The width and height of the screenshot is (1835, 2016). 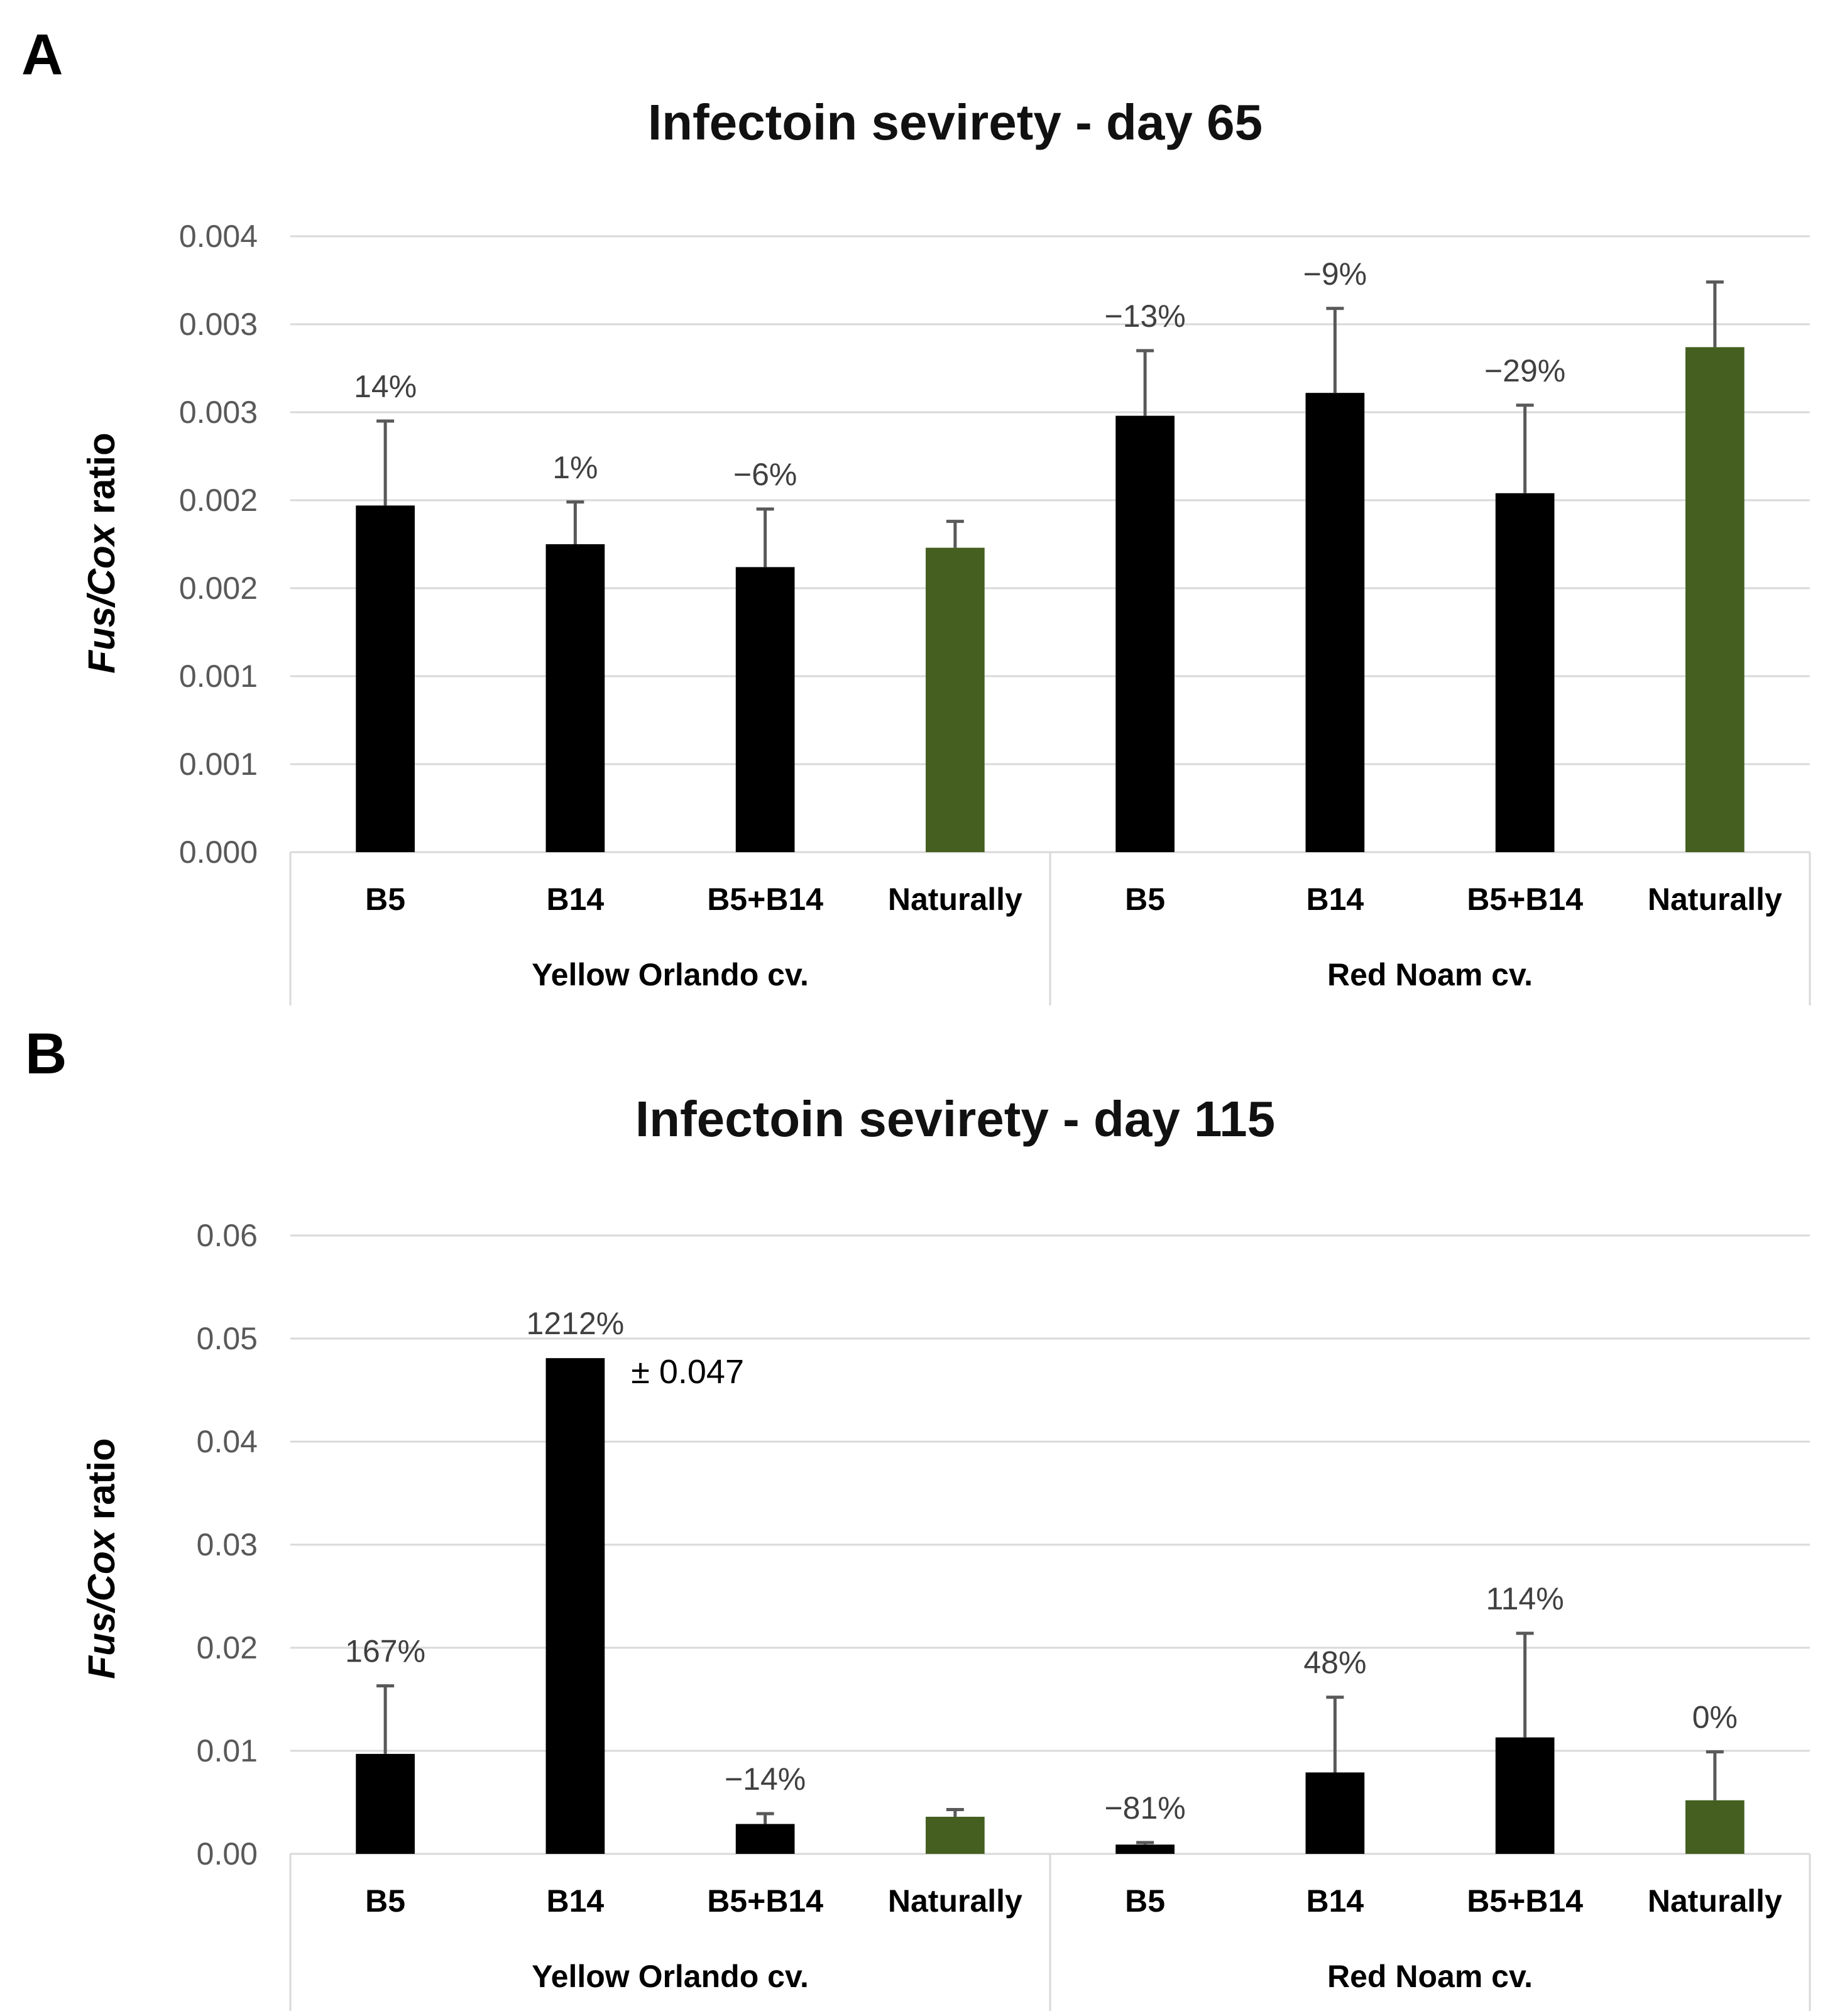 I want to click on y-tick-label-a: 0.004, so click(x=219, y=236).